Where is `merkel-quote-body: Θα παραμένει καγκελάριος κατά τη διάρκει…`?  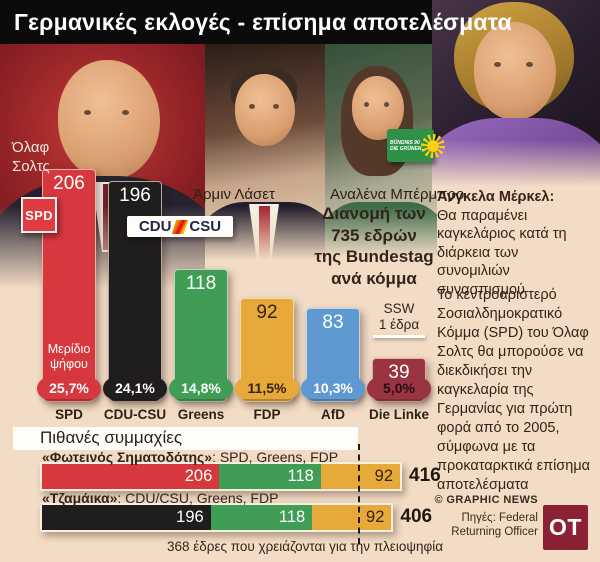
merkel-quote-body: Θα παραμένει καγκελάριος κατά τη διάρκει… is located at coordinates (502, 252).